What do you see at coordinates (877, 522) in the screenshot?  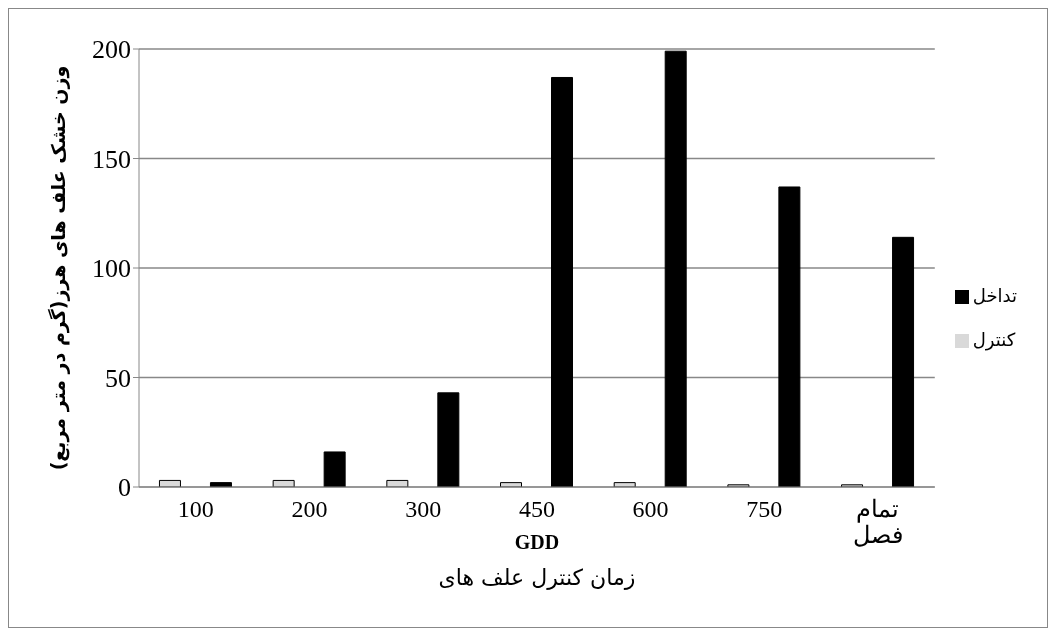 I see `x-tick-label: تمام فصل` at bounding box center [877, 522].